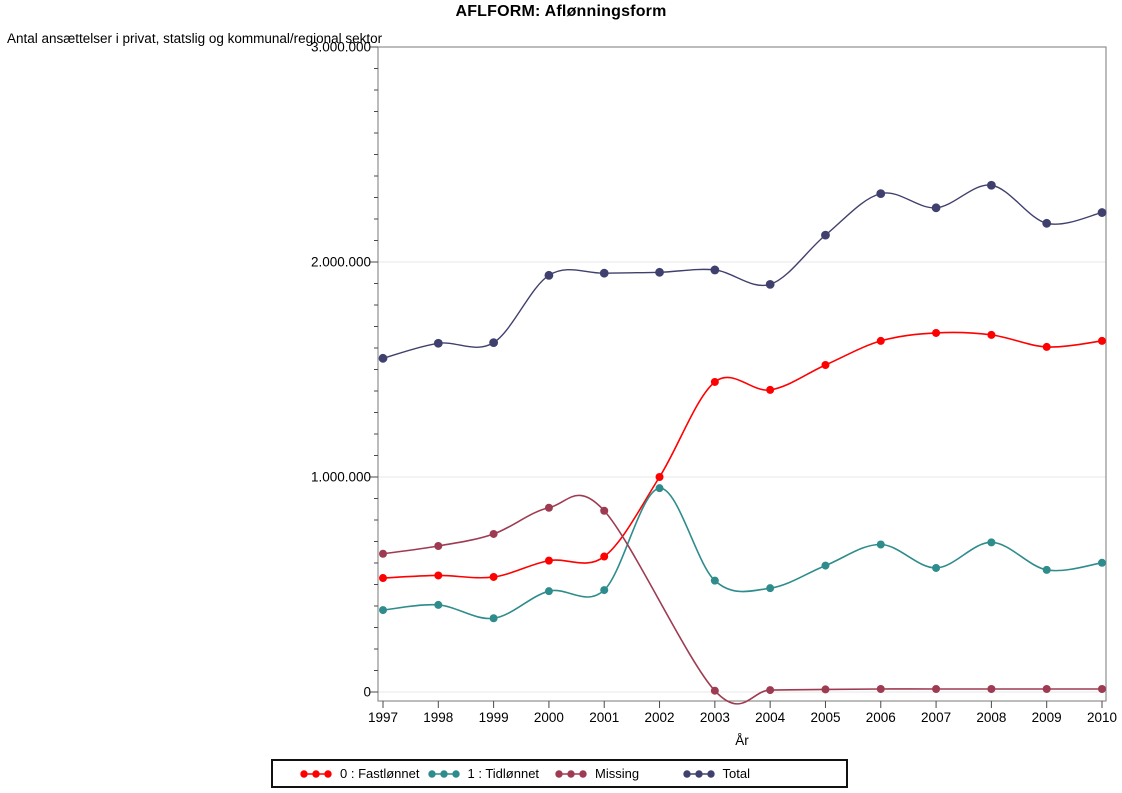 Image resolution: width=1122 pixels, height=793 pixels. Describe the element at coordinates (341, 262) in the screenshot. I see `y-tick-label: 2.000.000` at that location.